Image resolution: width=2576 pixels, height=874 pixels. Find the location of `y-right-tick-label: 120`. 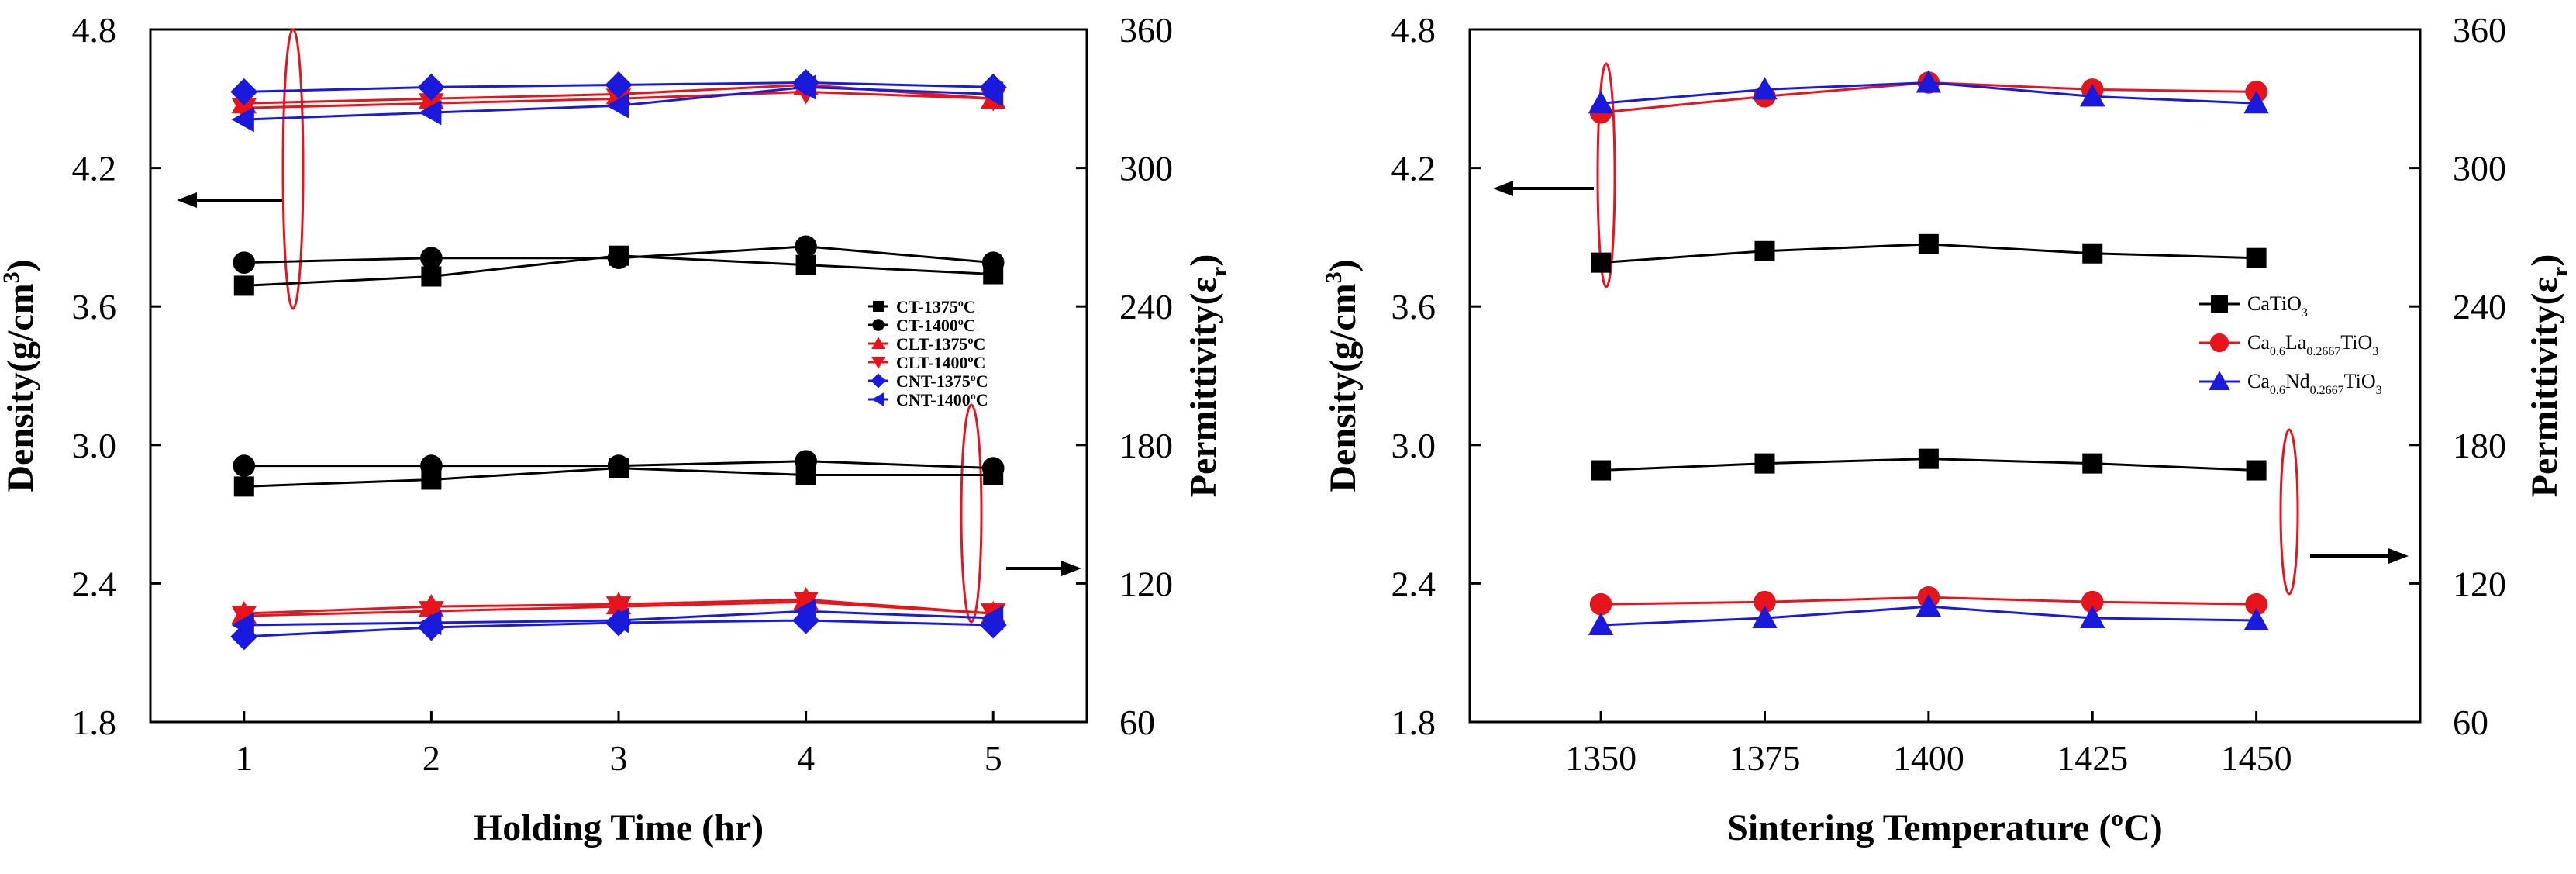

y-right-tick-label: 120 is located at coordinates (1146, 583).